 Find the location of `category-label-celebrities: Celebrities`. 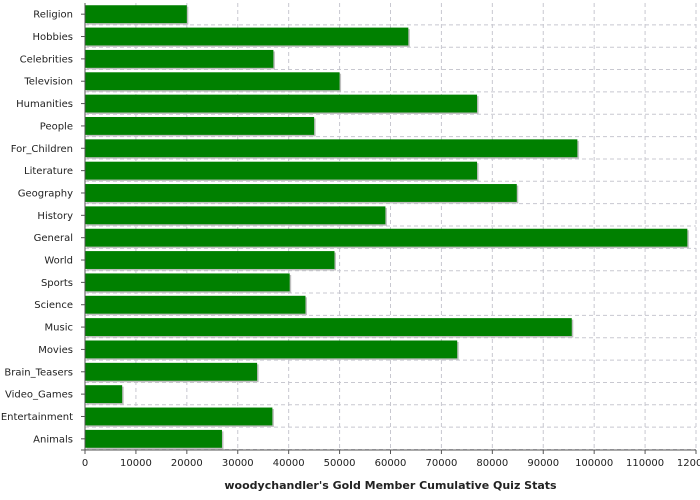

category-label-celebrities: Celebrities is located at coordinates (46, 59).